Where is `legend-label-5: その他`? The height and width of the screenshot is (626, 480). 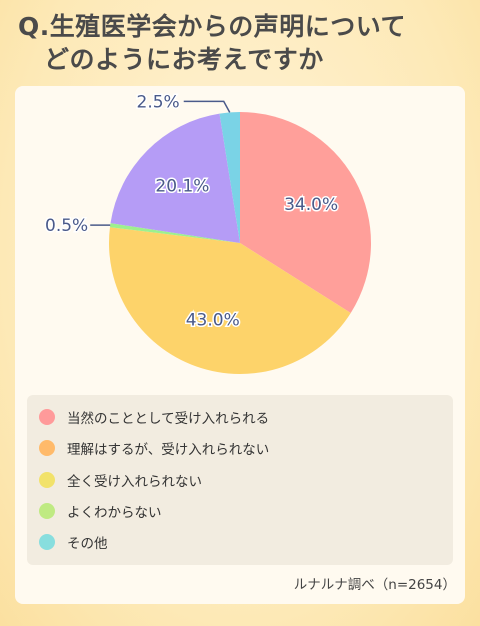 legend-label-5: その他 is located at coordinates (87, 544).